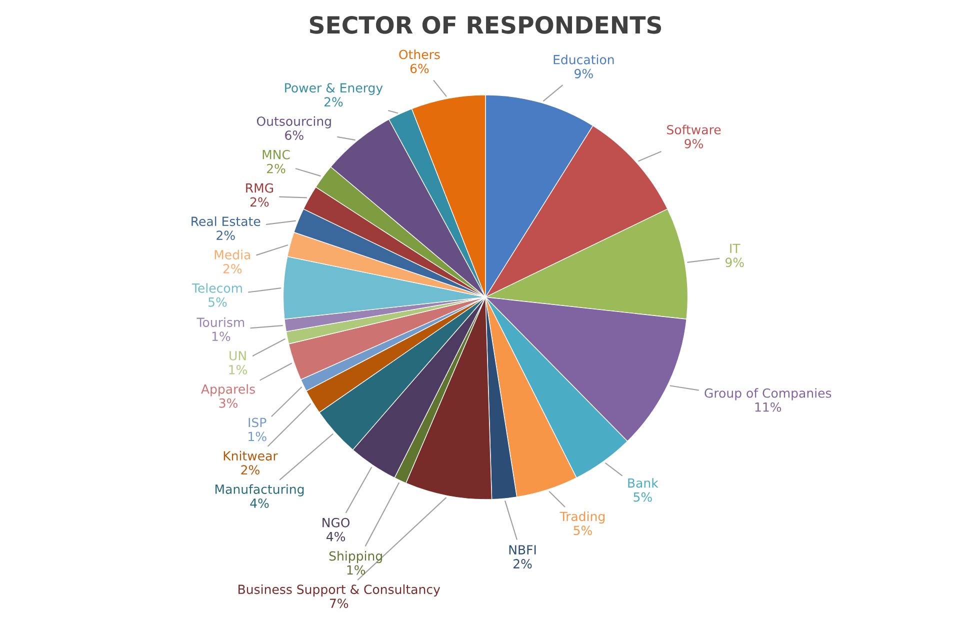 This screenshot has width=971, height=623. What do you see at coordinates (228, 403) in the screenshot?
I see `data-label: 3%` at bounding box center [228, 403].